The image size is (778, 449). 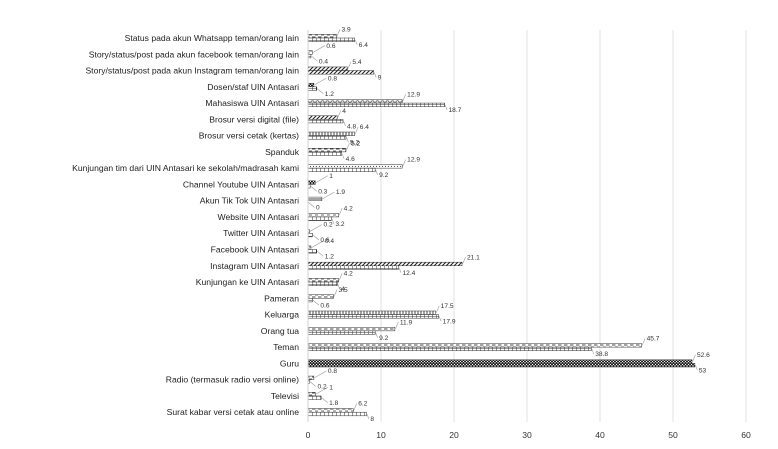 I want to click on data-label-series-2: 9.2, so click(x=383, y=175).